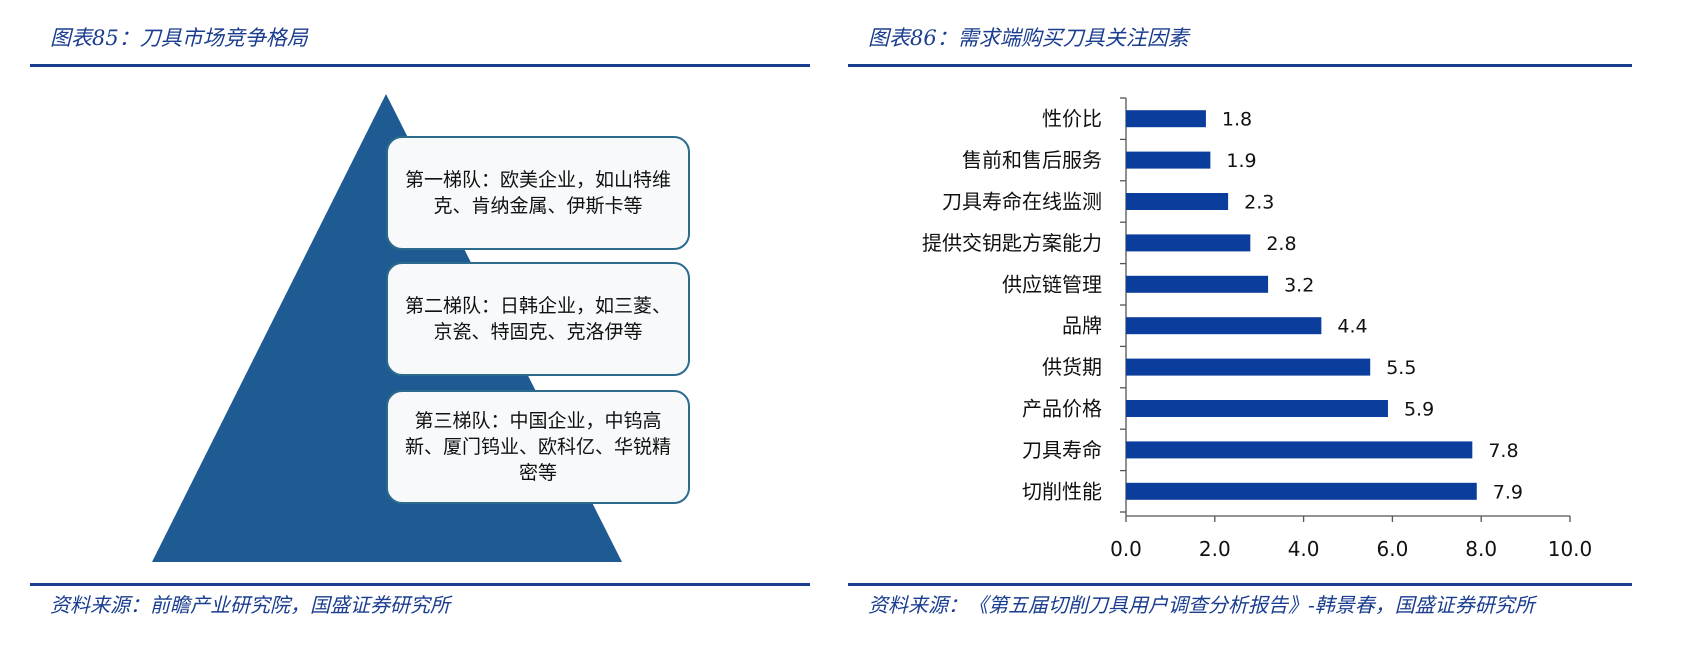  Describe the element at coordinates (1126, 549) in the screenshot. I see `x-tick-label: 0.0` at that location.